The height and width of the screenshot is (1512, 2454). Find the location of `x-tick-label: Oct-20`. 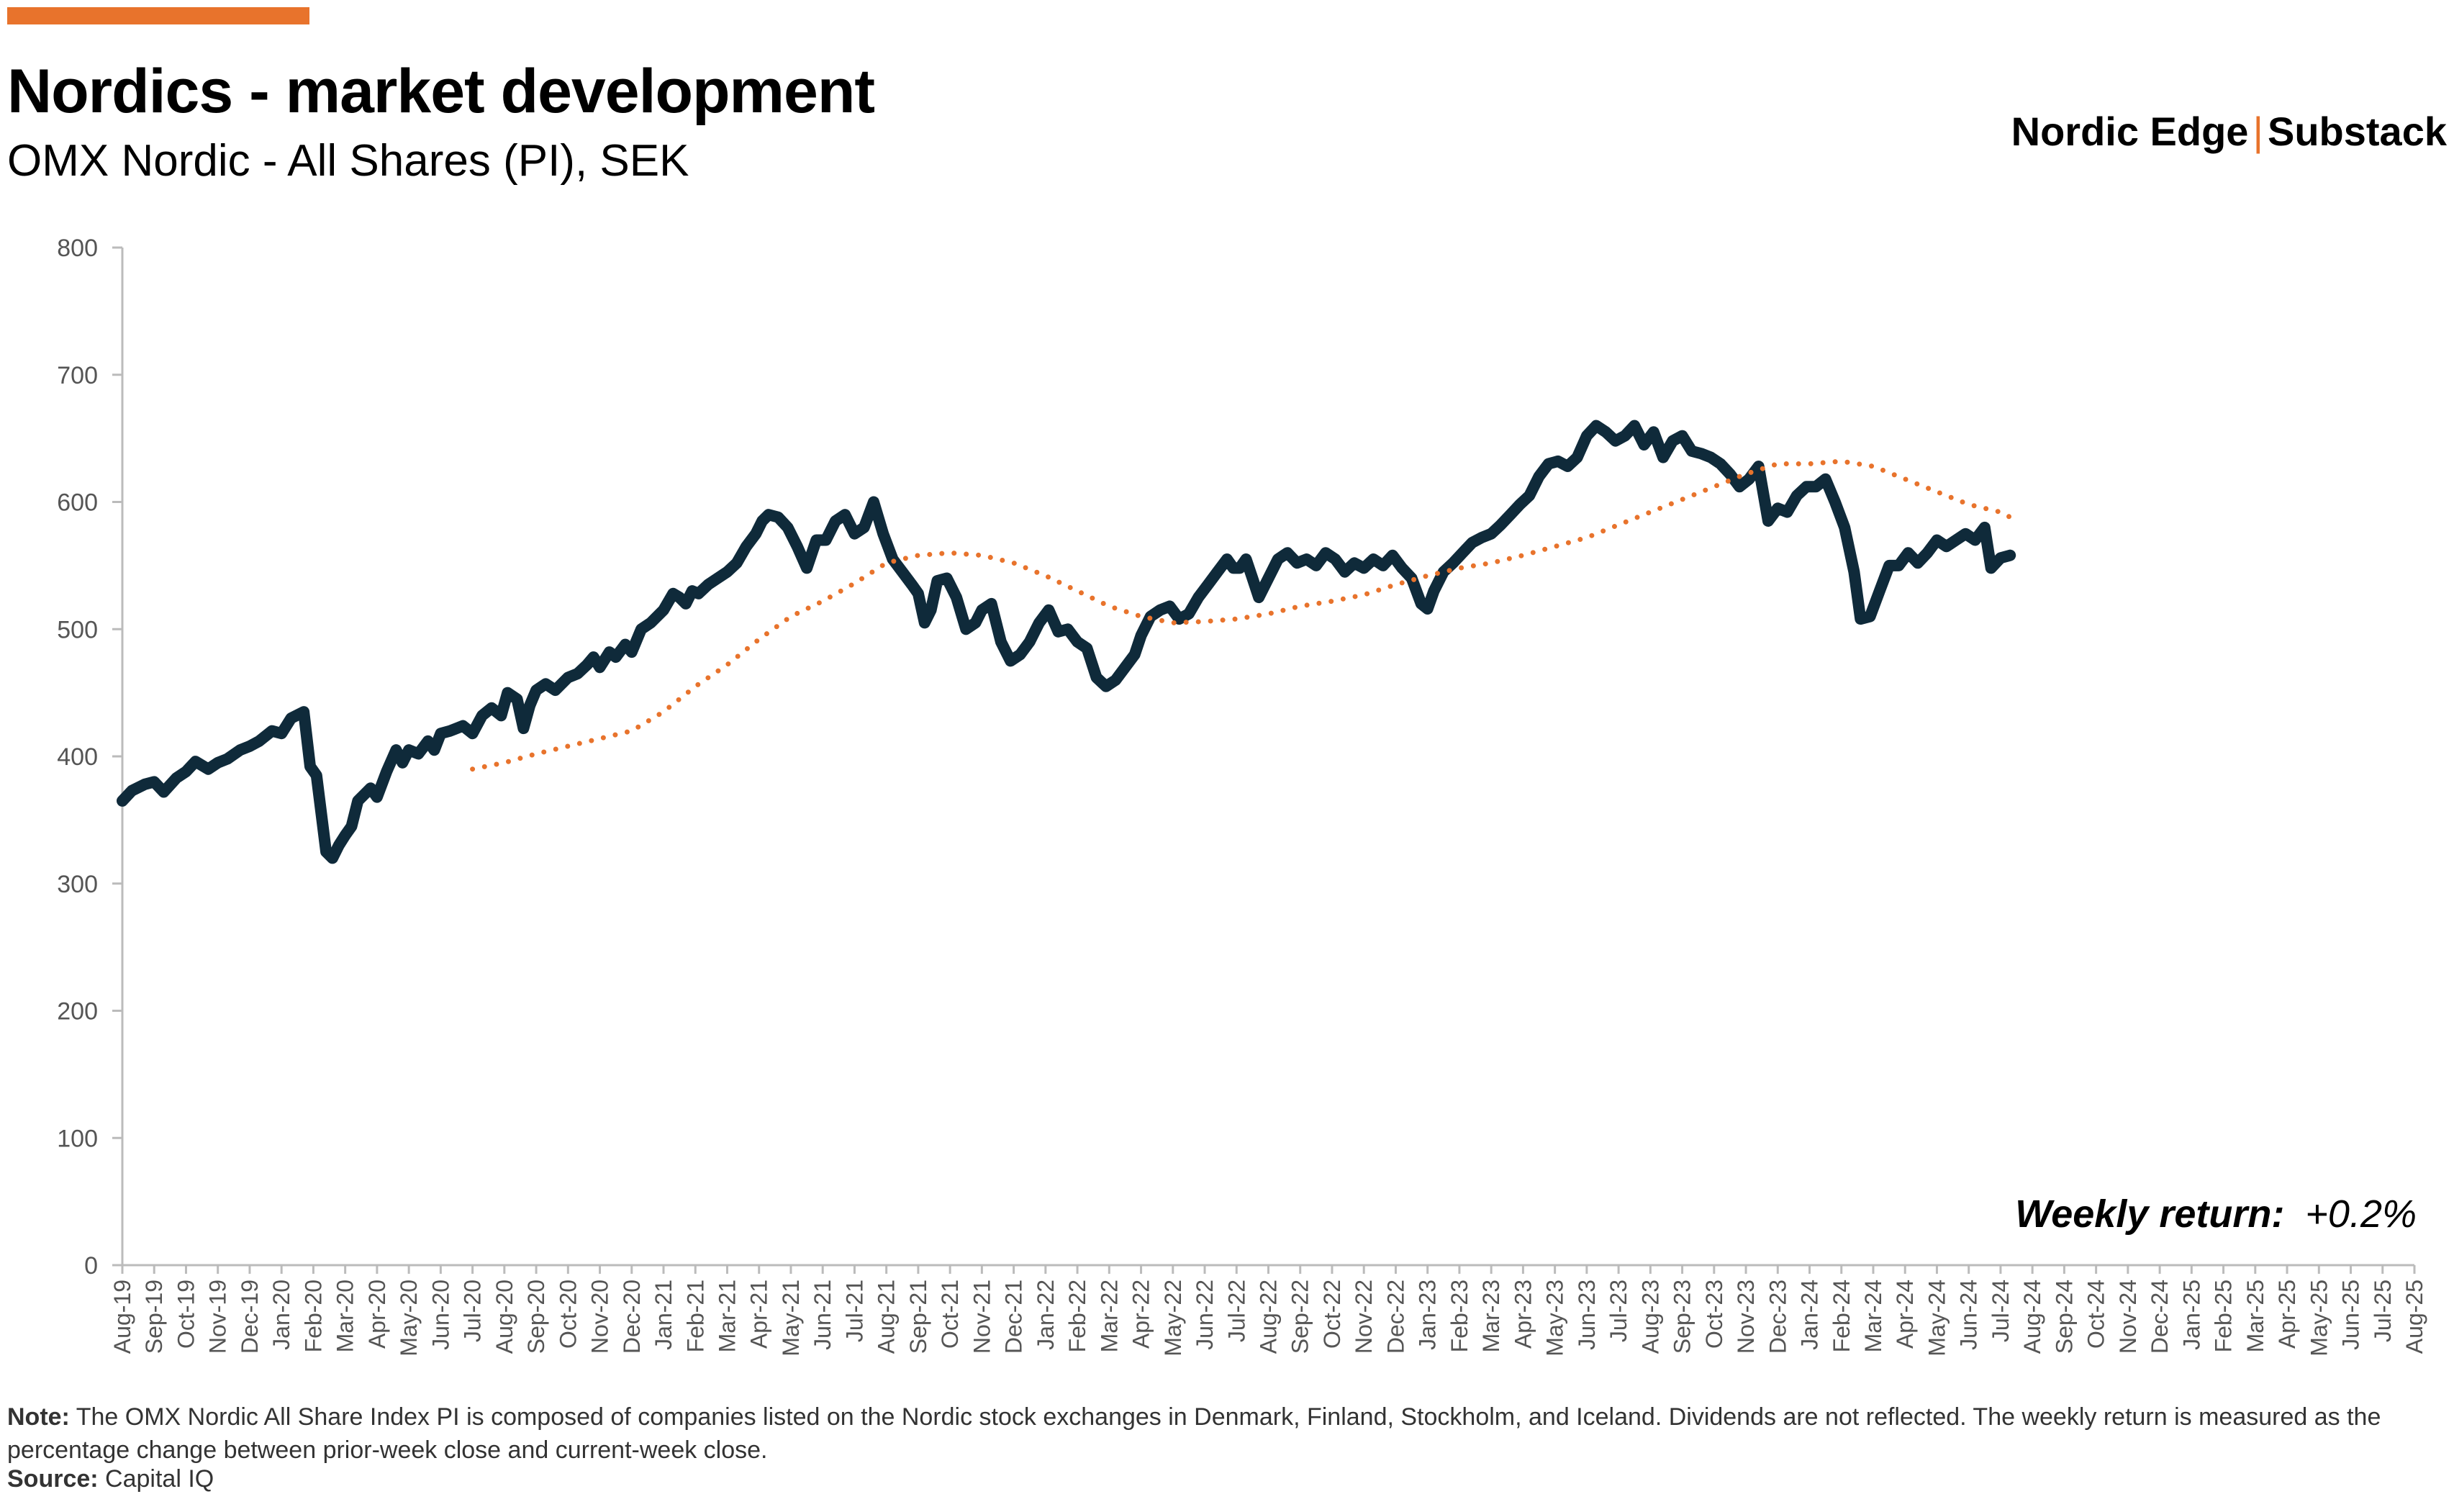

x-tick-label: Oct-20 is located at coordinates (568, 1315).